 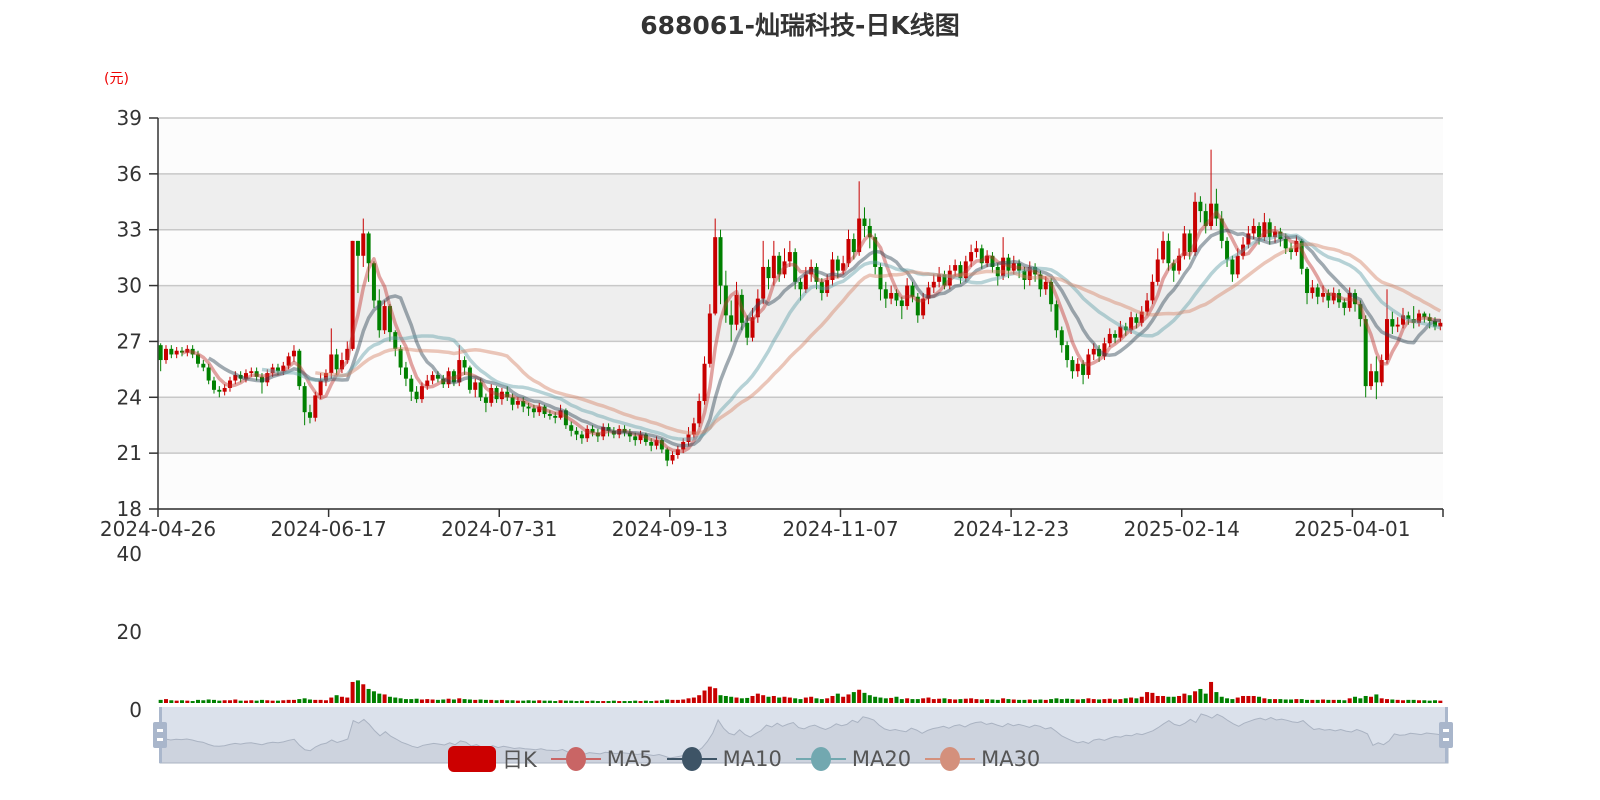 I want to click on legend-item-ma20: MA20, so click(x=853, y=759).